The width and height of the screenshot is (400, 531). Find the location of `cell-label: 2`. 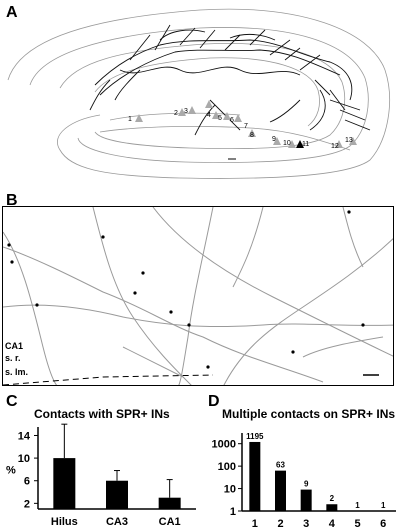

cell-label: 2 is located at coordinates (176, 113).